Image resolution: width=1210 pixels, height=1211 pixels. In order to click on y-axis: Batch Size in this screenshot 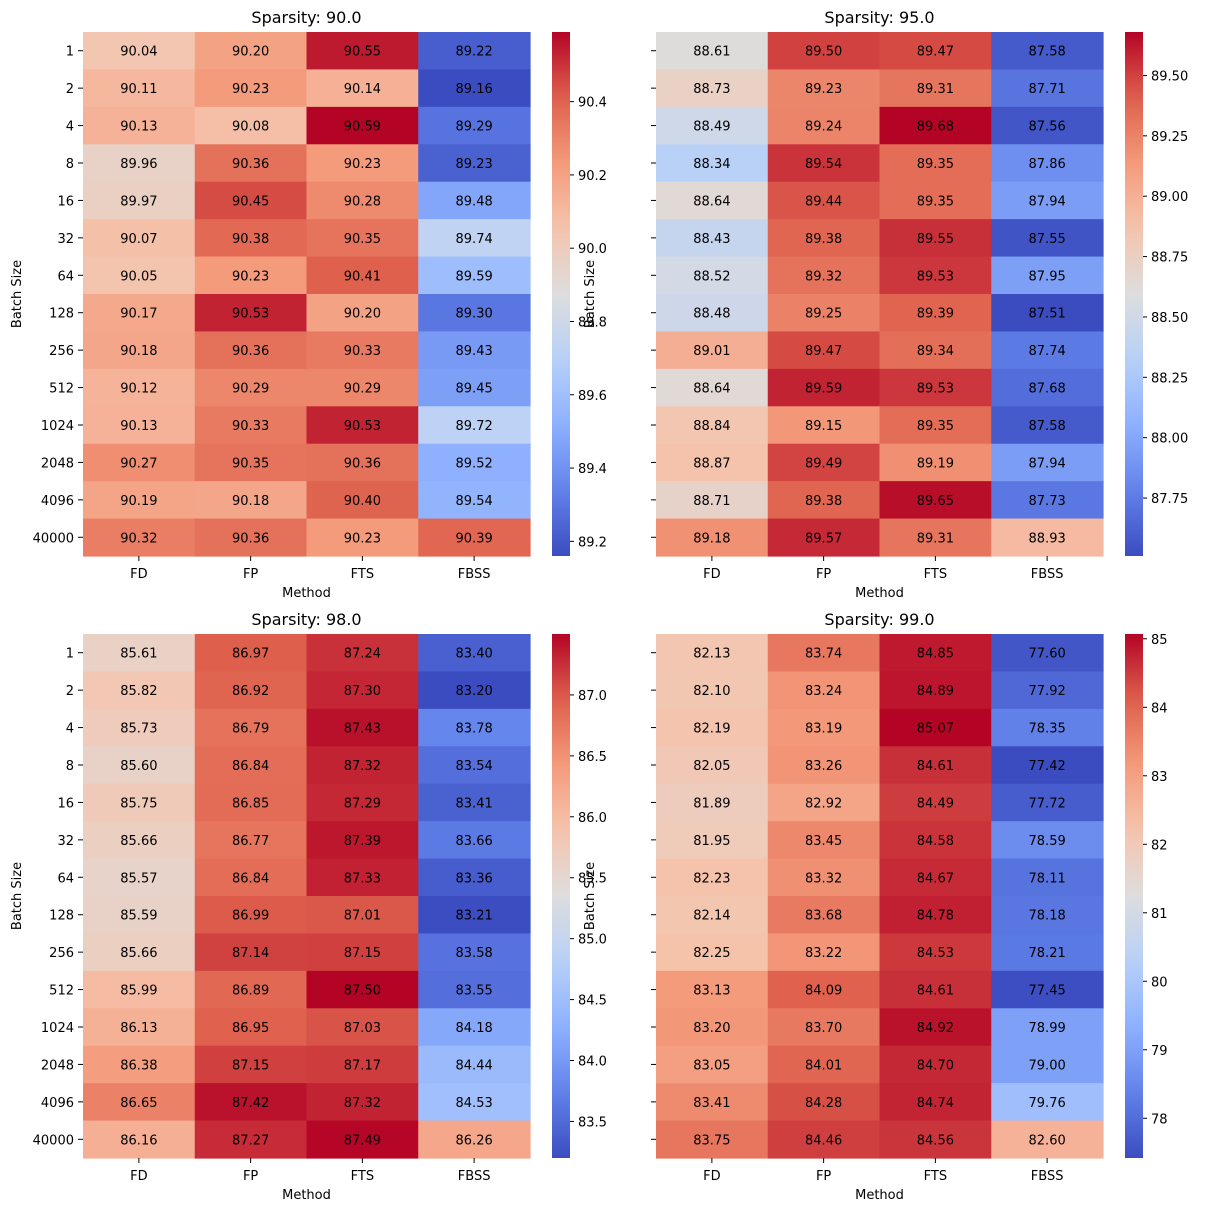, I will do `click(619, 896)`.